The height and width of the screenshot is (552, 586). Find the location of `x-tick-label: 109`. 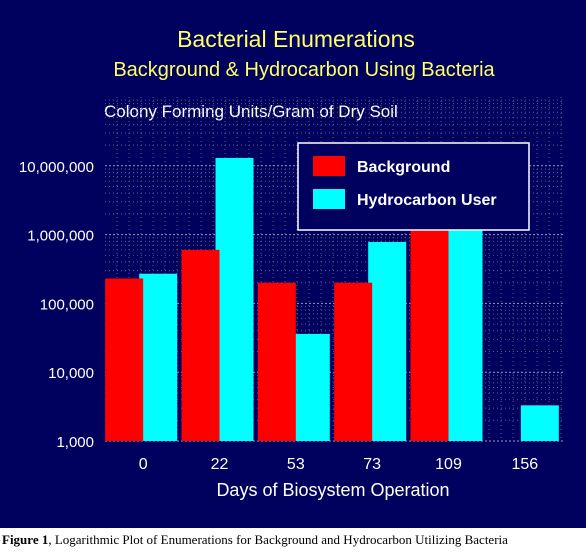

x-tick-label: 109 is located at coordinates (448, 464).